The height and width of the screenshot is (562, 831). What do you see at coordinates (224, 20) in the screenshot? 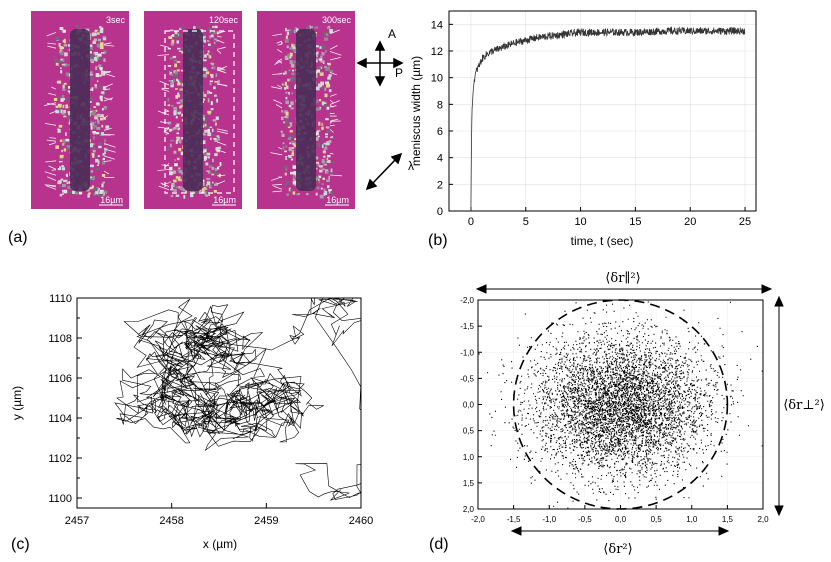
I see `timestamp-label: 120sec` at bounding box center [224, 20].